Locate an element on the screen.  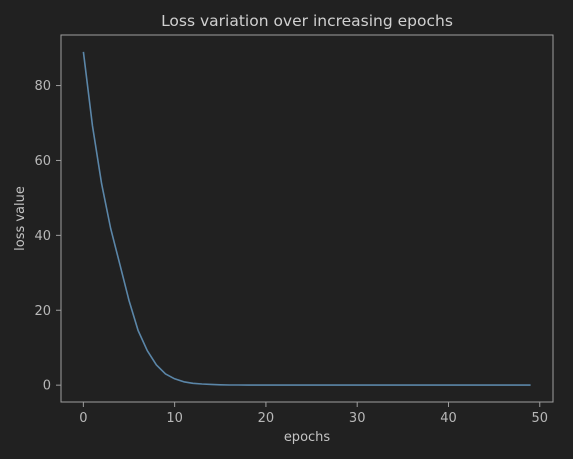
y-axis-label: loss value is located at coordinates (20, 218).